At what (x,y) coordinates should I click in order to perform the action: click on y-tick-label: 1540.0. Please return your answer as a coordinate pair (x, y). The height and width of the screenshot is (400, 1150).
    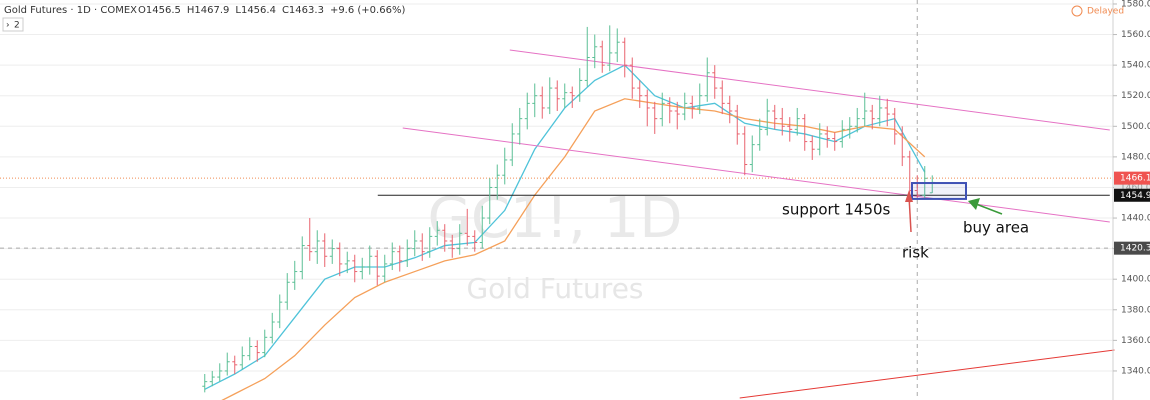
    Looking at the image, I should click on (1135, 66).